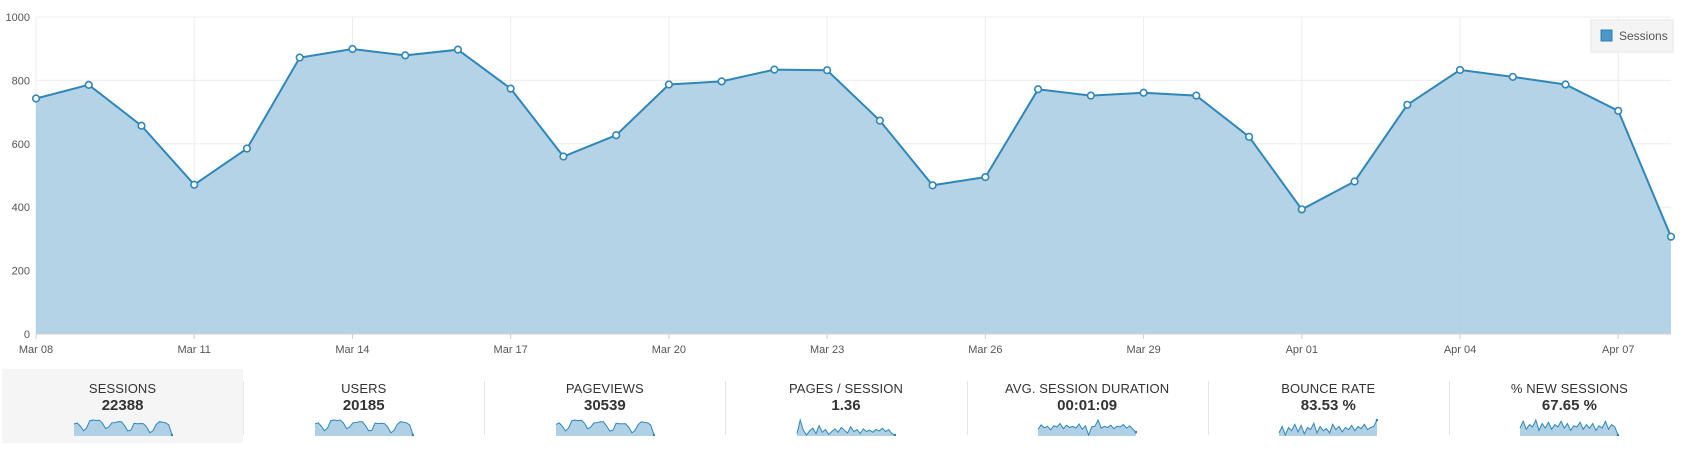  Describe the element at coordinates (1618, 350) in the screenshot. I see `x-tick-label: Apr 07` at that location.